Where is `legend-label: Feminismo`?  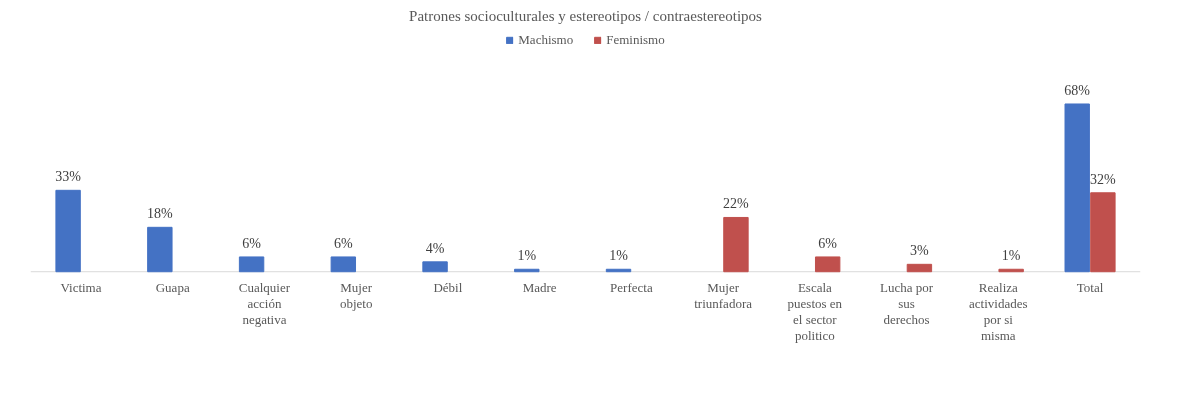 legend-label: Feminismo is located at coordinates (635, 40).